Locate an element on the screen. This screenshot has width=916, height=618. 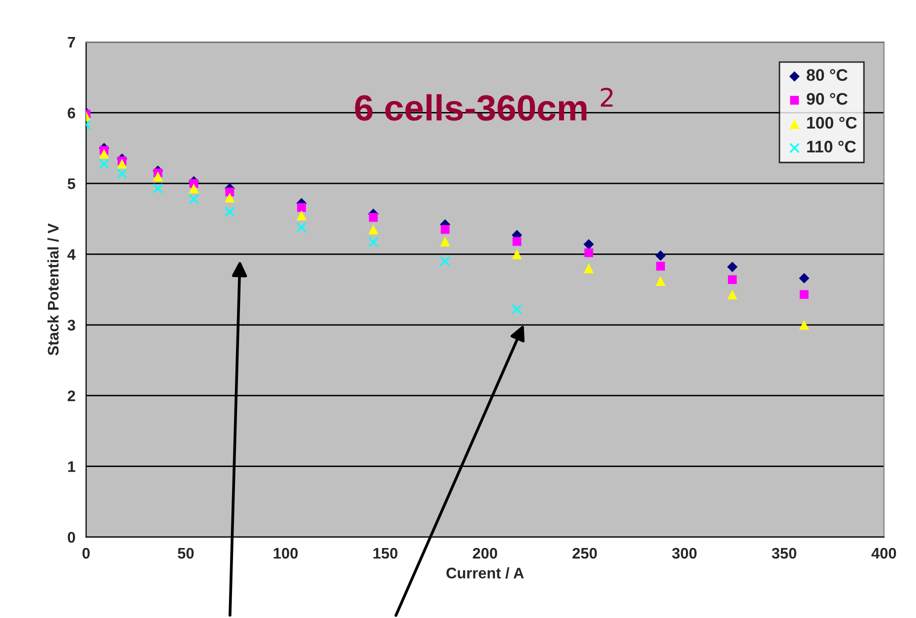
y-tick-label: 2 is located at coordinates (72, 396).